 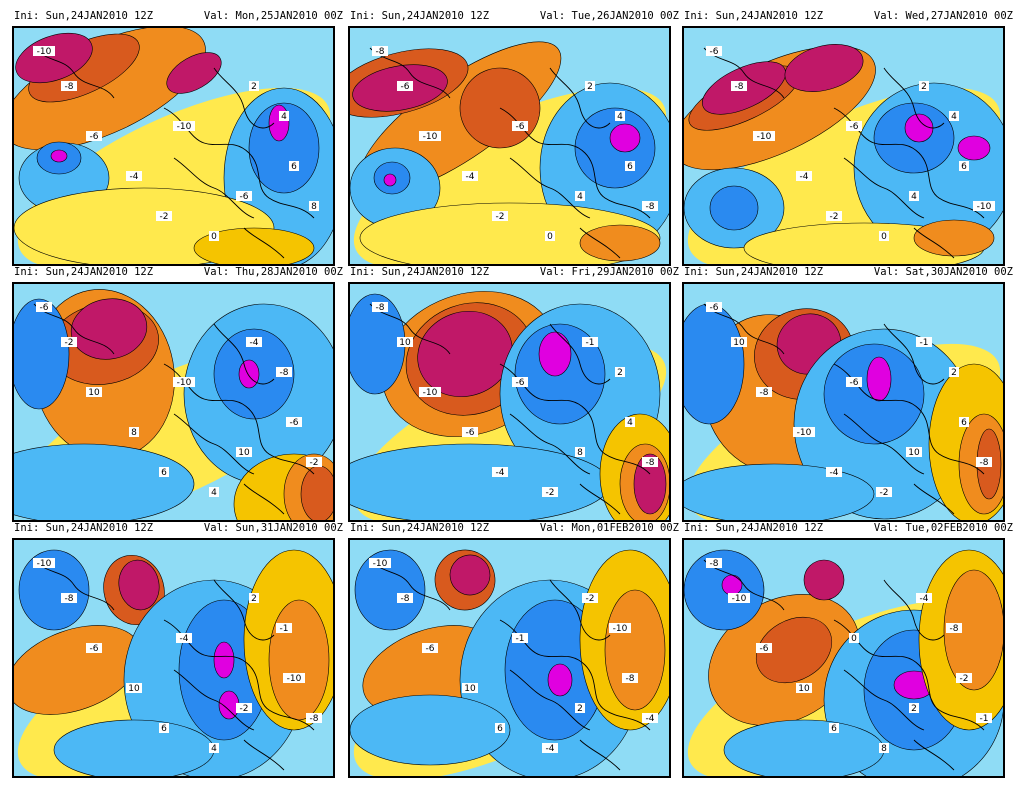 What do you see at coordinates (509, 402) in the screenshot?
I see `temperature-map: -8 10 -10 -6 -4 -2 -1 2 4 -8 -6 8` at bounding box center [509, 402].